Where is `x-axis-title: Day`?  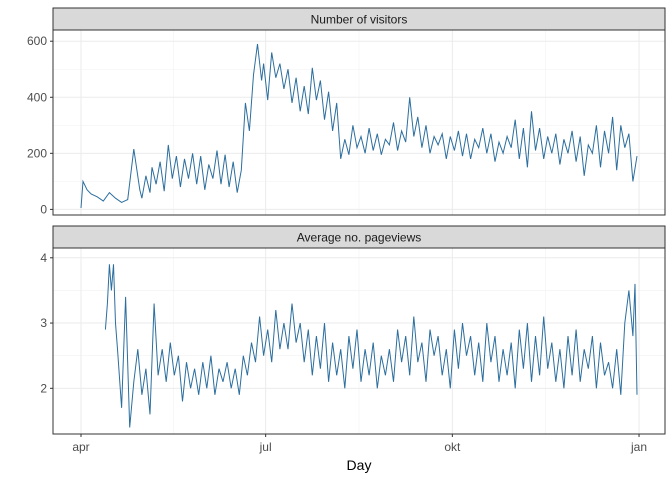 x-axis-title: Day is located at coordinates (359, 465).